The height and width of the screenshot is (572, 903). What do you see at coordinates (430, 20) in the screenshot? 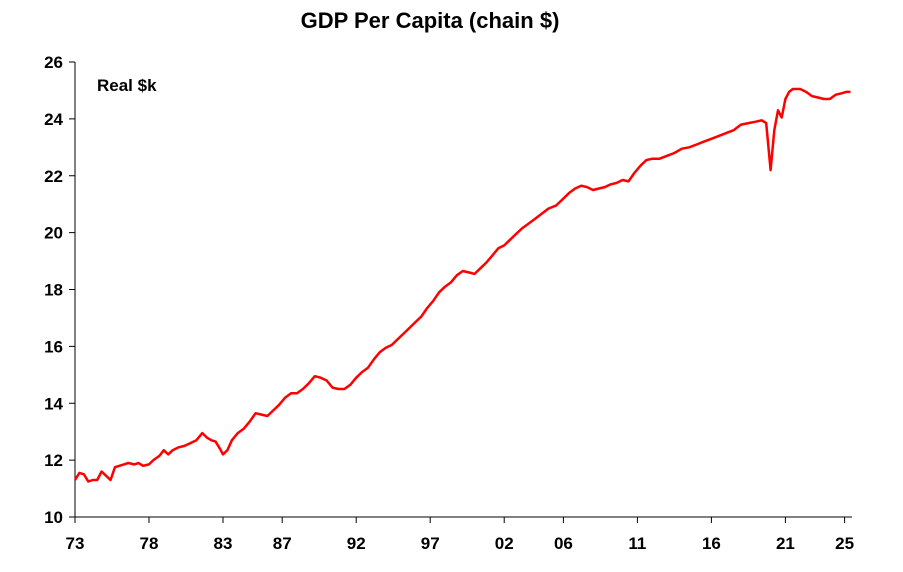
I see `chart-title: GDP Per Capita (chain $)` at bounding box center [430, 20].